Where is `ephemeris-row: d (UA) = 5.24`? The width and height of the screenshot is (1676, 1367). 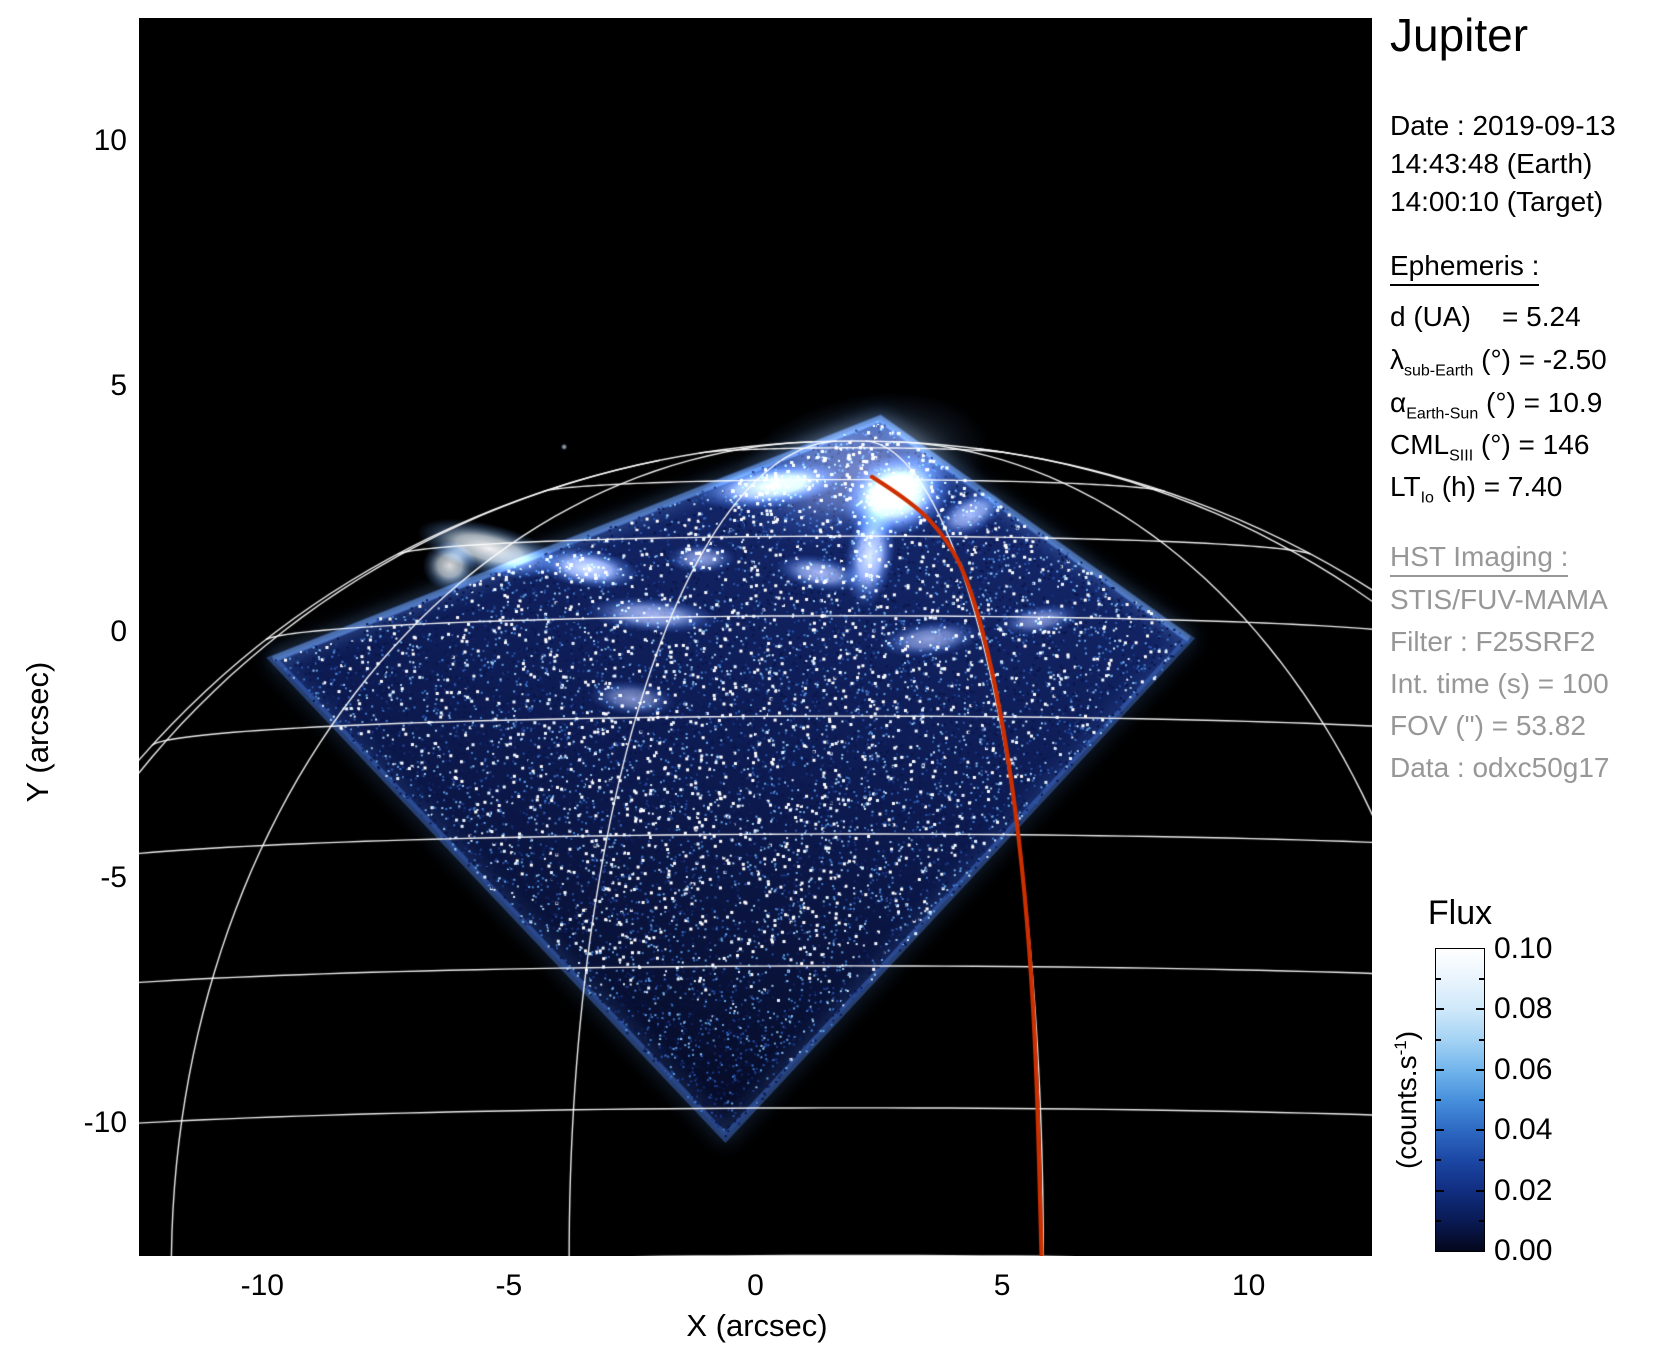 ephemeris-row: d (UA) = 5.24 is located at coordinates (1485, 323).